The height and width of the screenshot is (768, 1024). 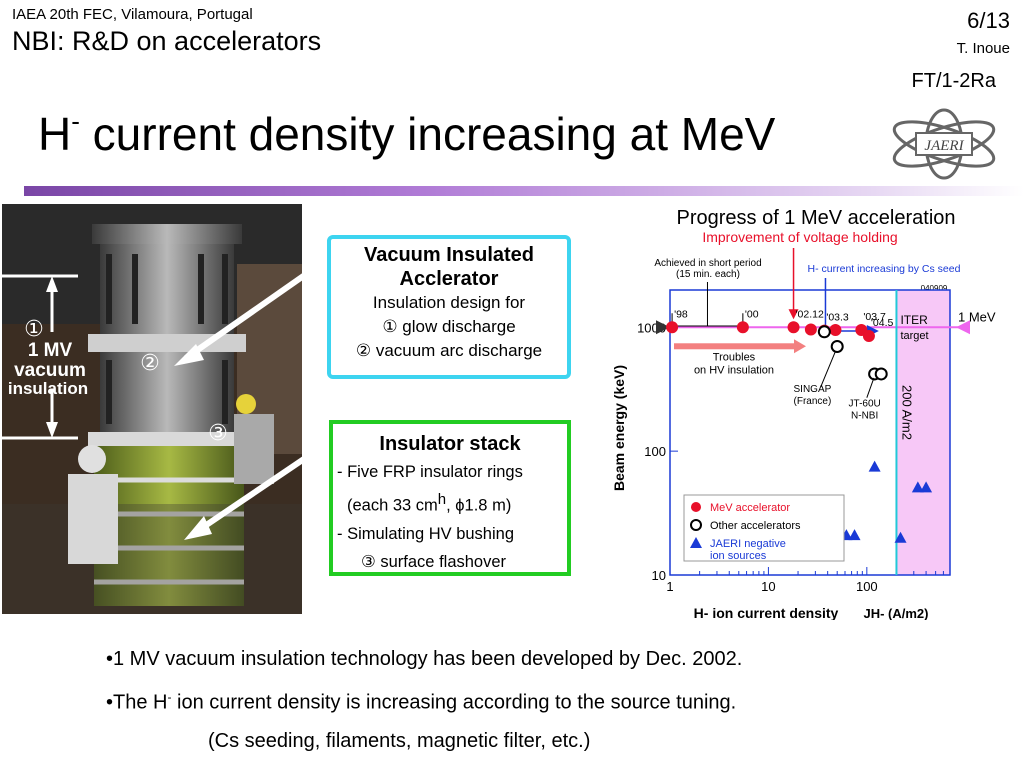 What do you see at coordinates (619, 428) in the screenshot?
I see `y-axis-label: Beam energy (keV)` at bounding box center [619, 428].